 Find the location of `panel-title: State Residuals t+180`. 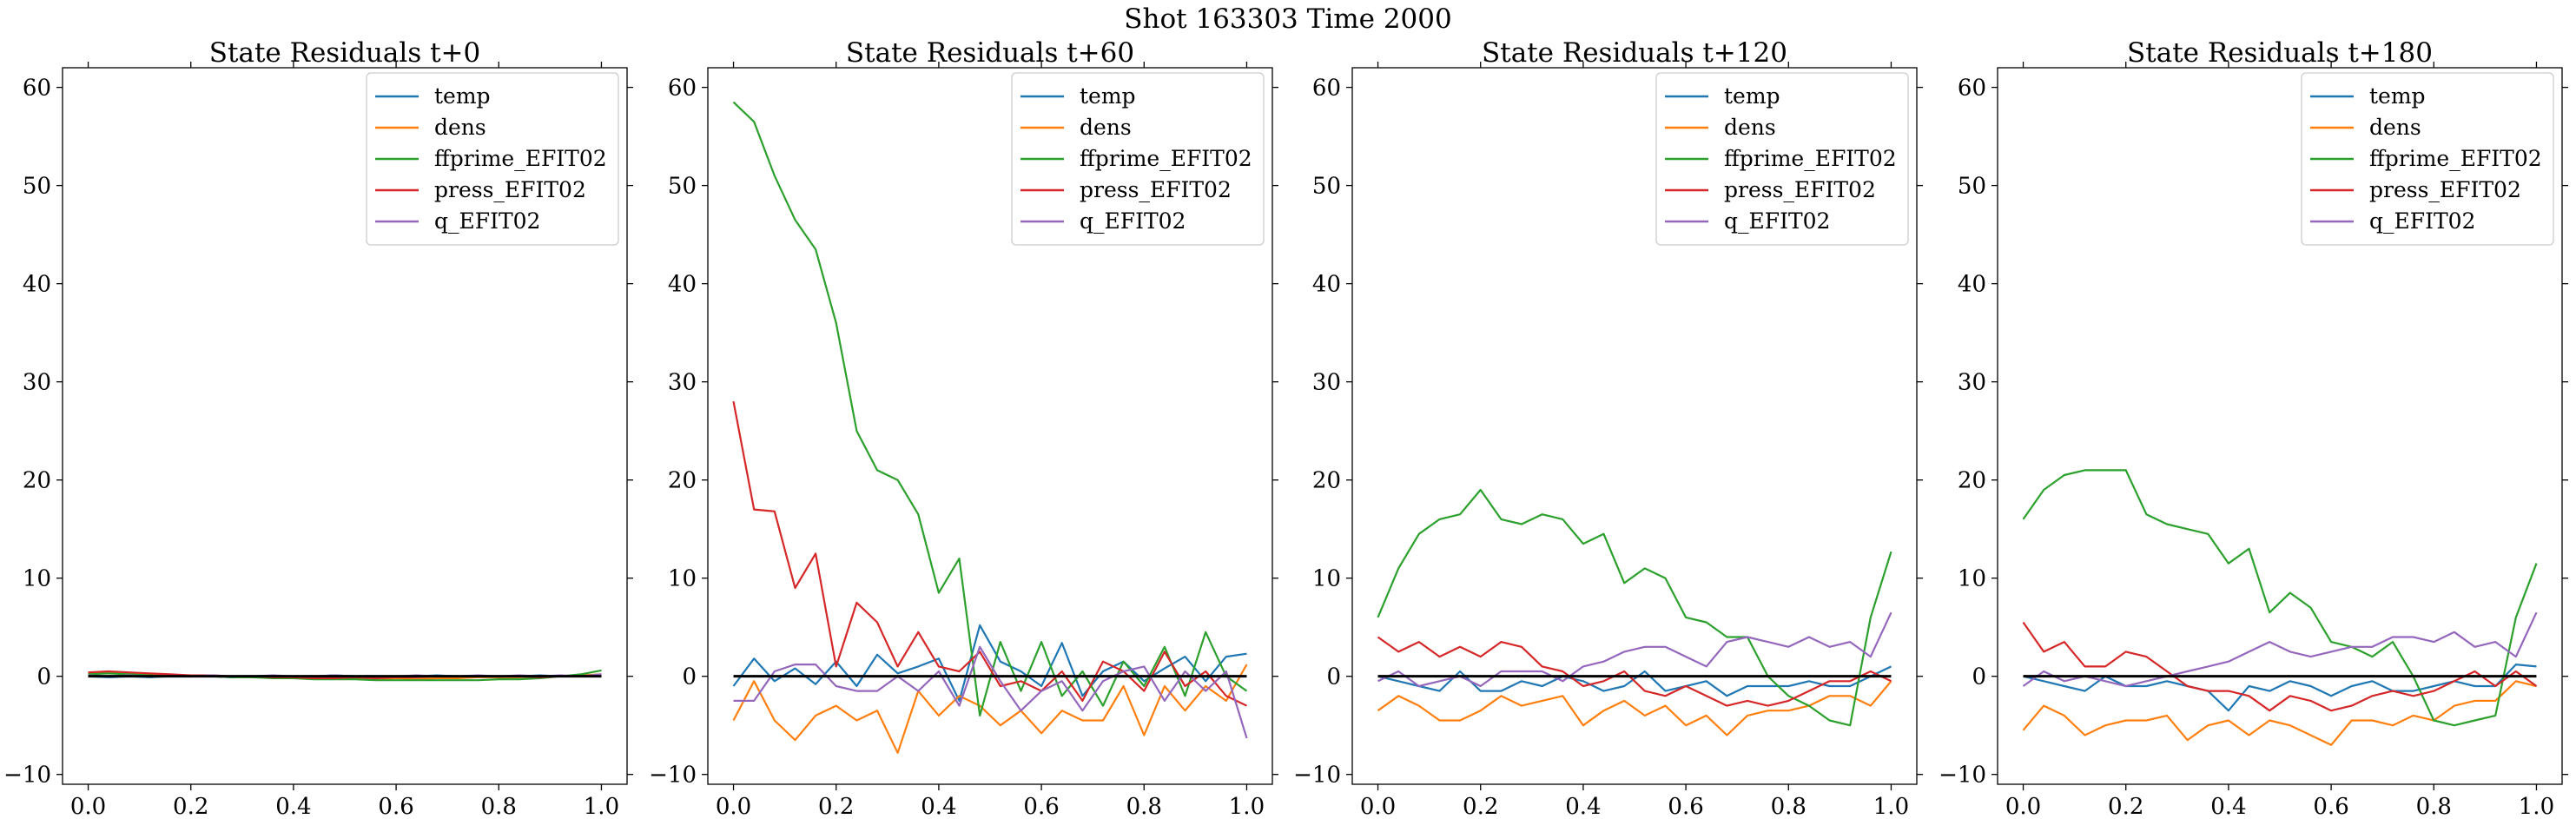

panel-title: State Residuals t+180 is located at coordinates (2280, 53).